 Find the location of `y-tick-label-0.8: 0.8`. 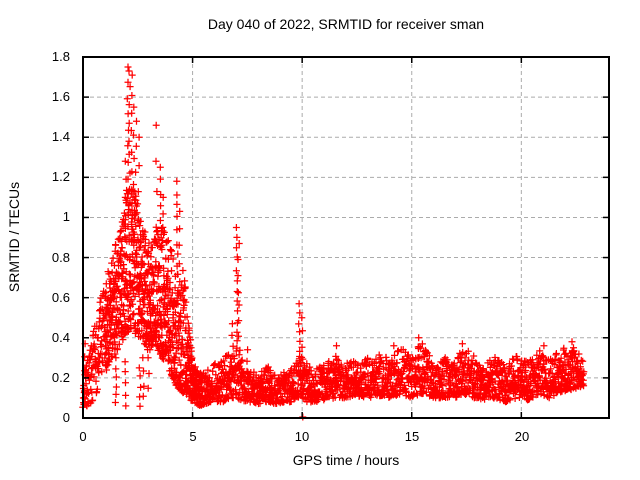

y-tick-label-0.8: 0.8 is located at coordinates (60, 257).